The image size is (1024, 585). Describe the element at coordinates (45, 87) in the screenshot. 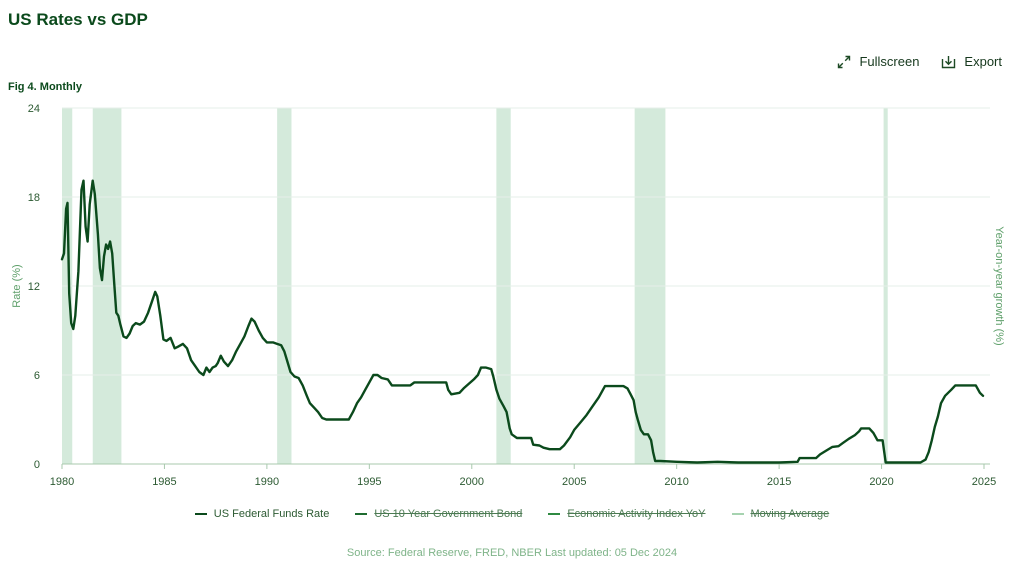

I see `figure-label: Fig 4. Monthly` at that location.